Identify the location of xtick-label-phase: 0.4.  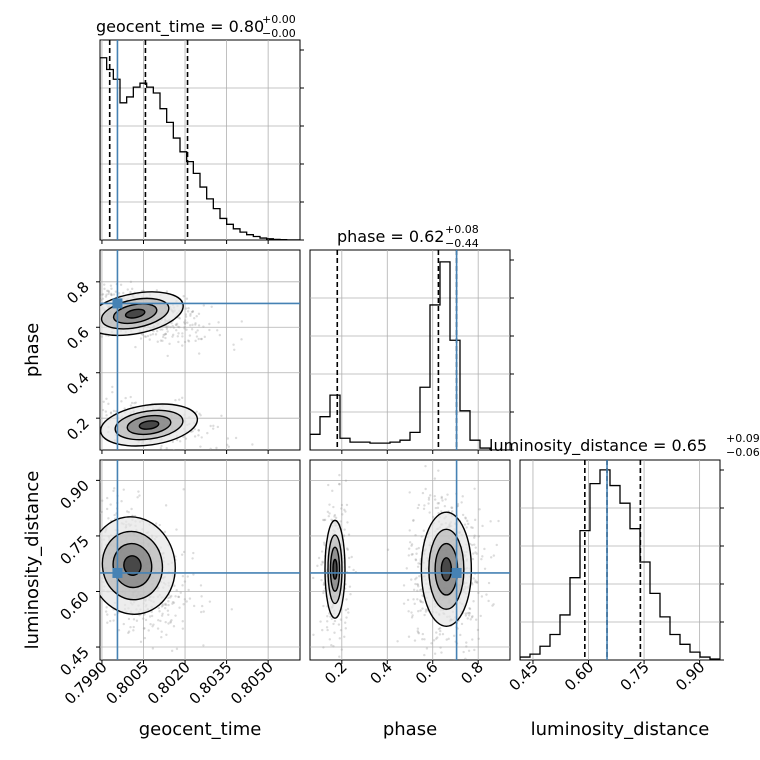
(382, 673).